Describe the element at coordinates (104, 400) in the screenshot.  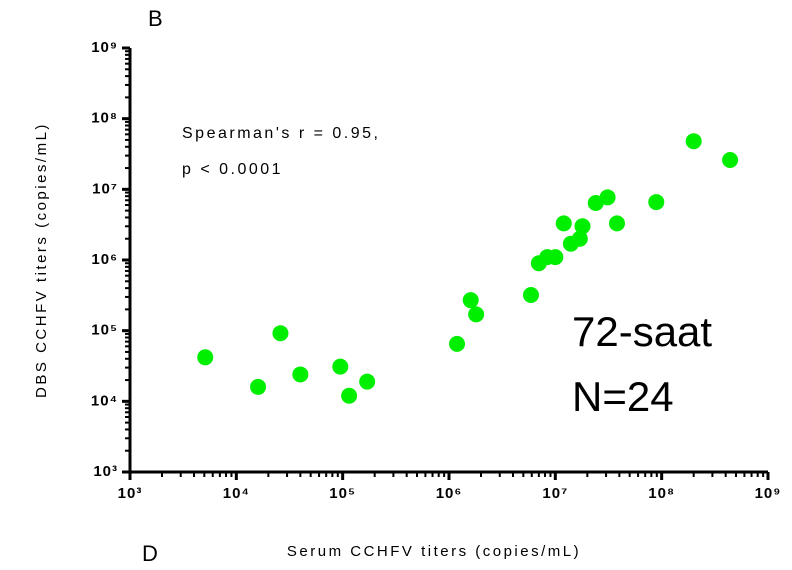
I see `y-tick-label: 10⁴` at that location.